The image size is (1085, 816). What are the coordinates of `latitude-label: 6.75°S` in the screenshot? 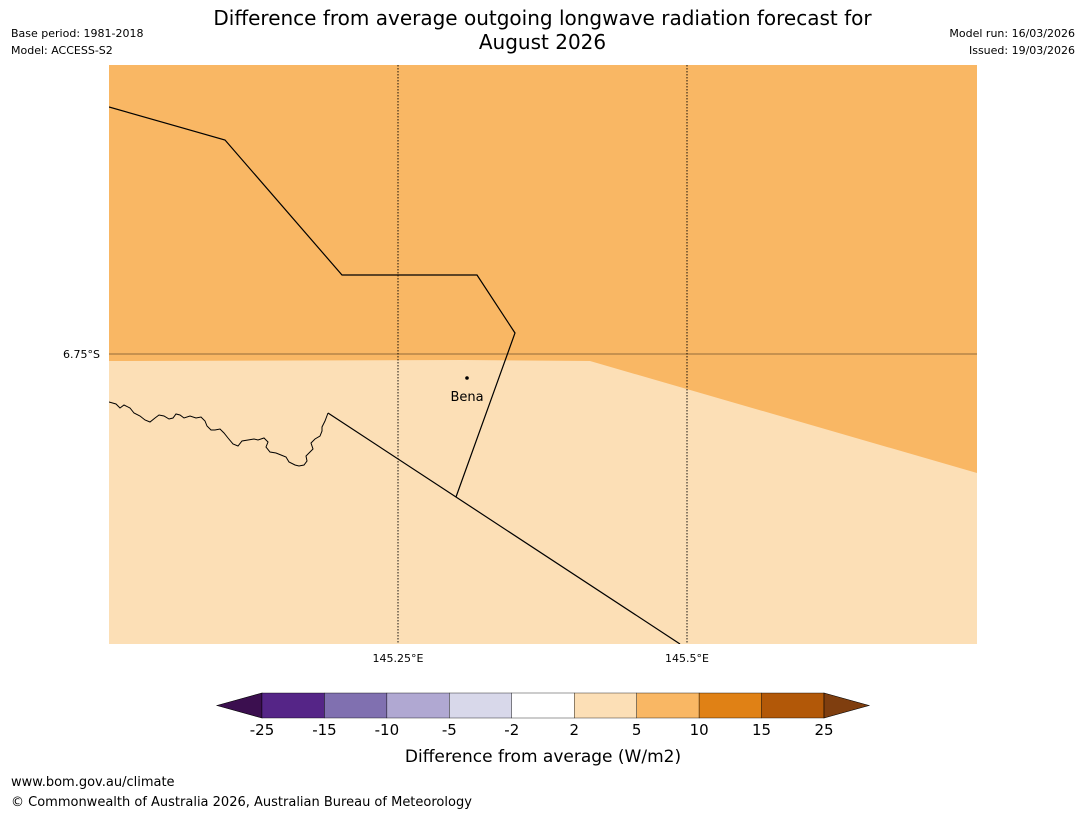 It's located at (81, 354).